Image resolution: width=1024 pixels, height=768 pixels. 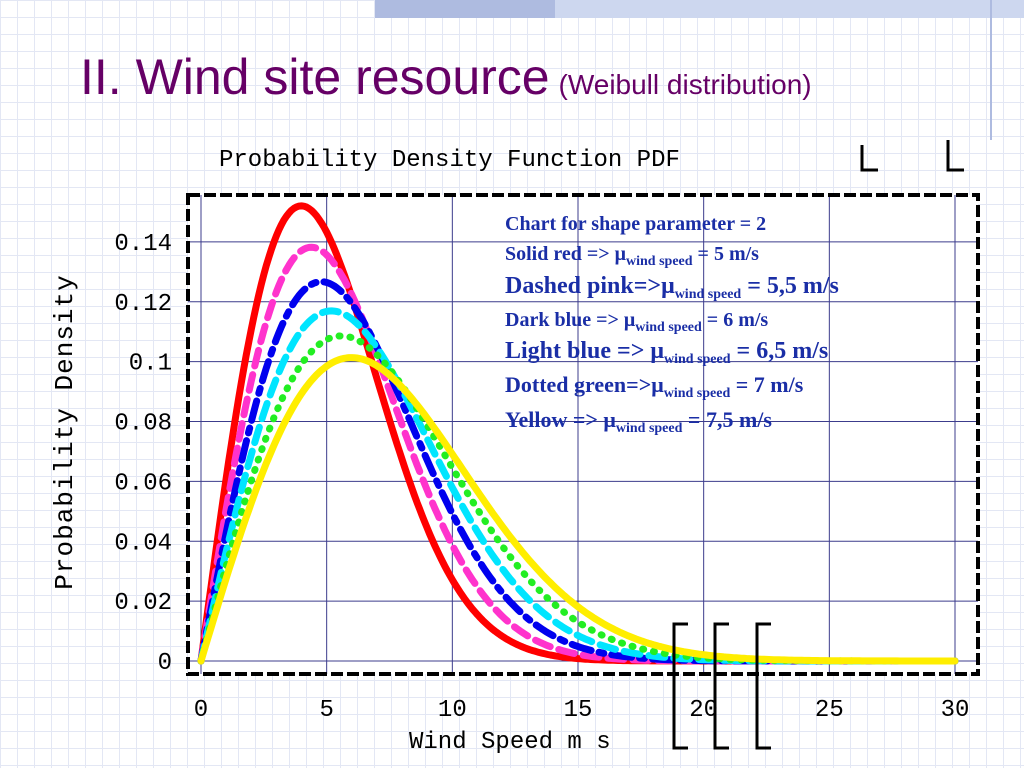 What do you see at coordinates (584, 351) in the screenshot?
I see `legend-label: Light blue => μ` at bounding box center [584, 351].